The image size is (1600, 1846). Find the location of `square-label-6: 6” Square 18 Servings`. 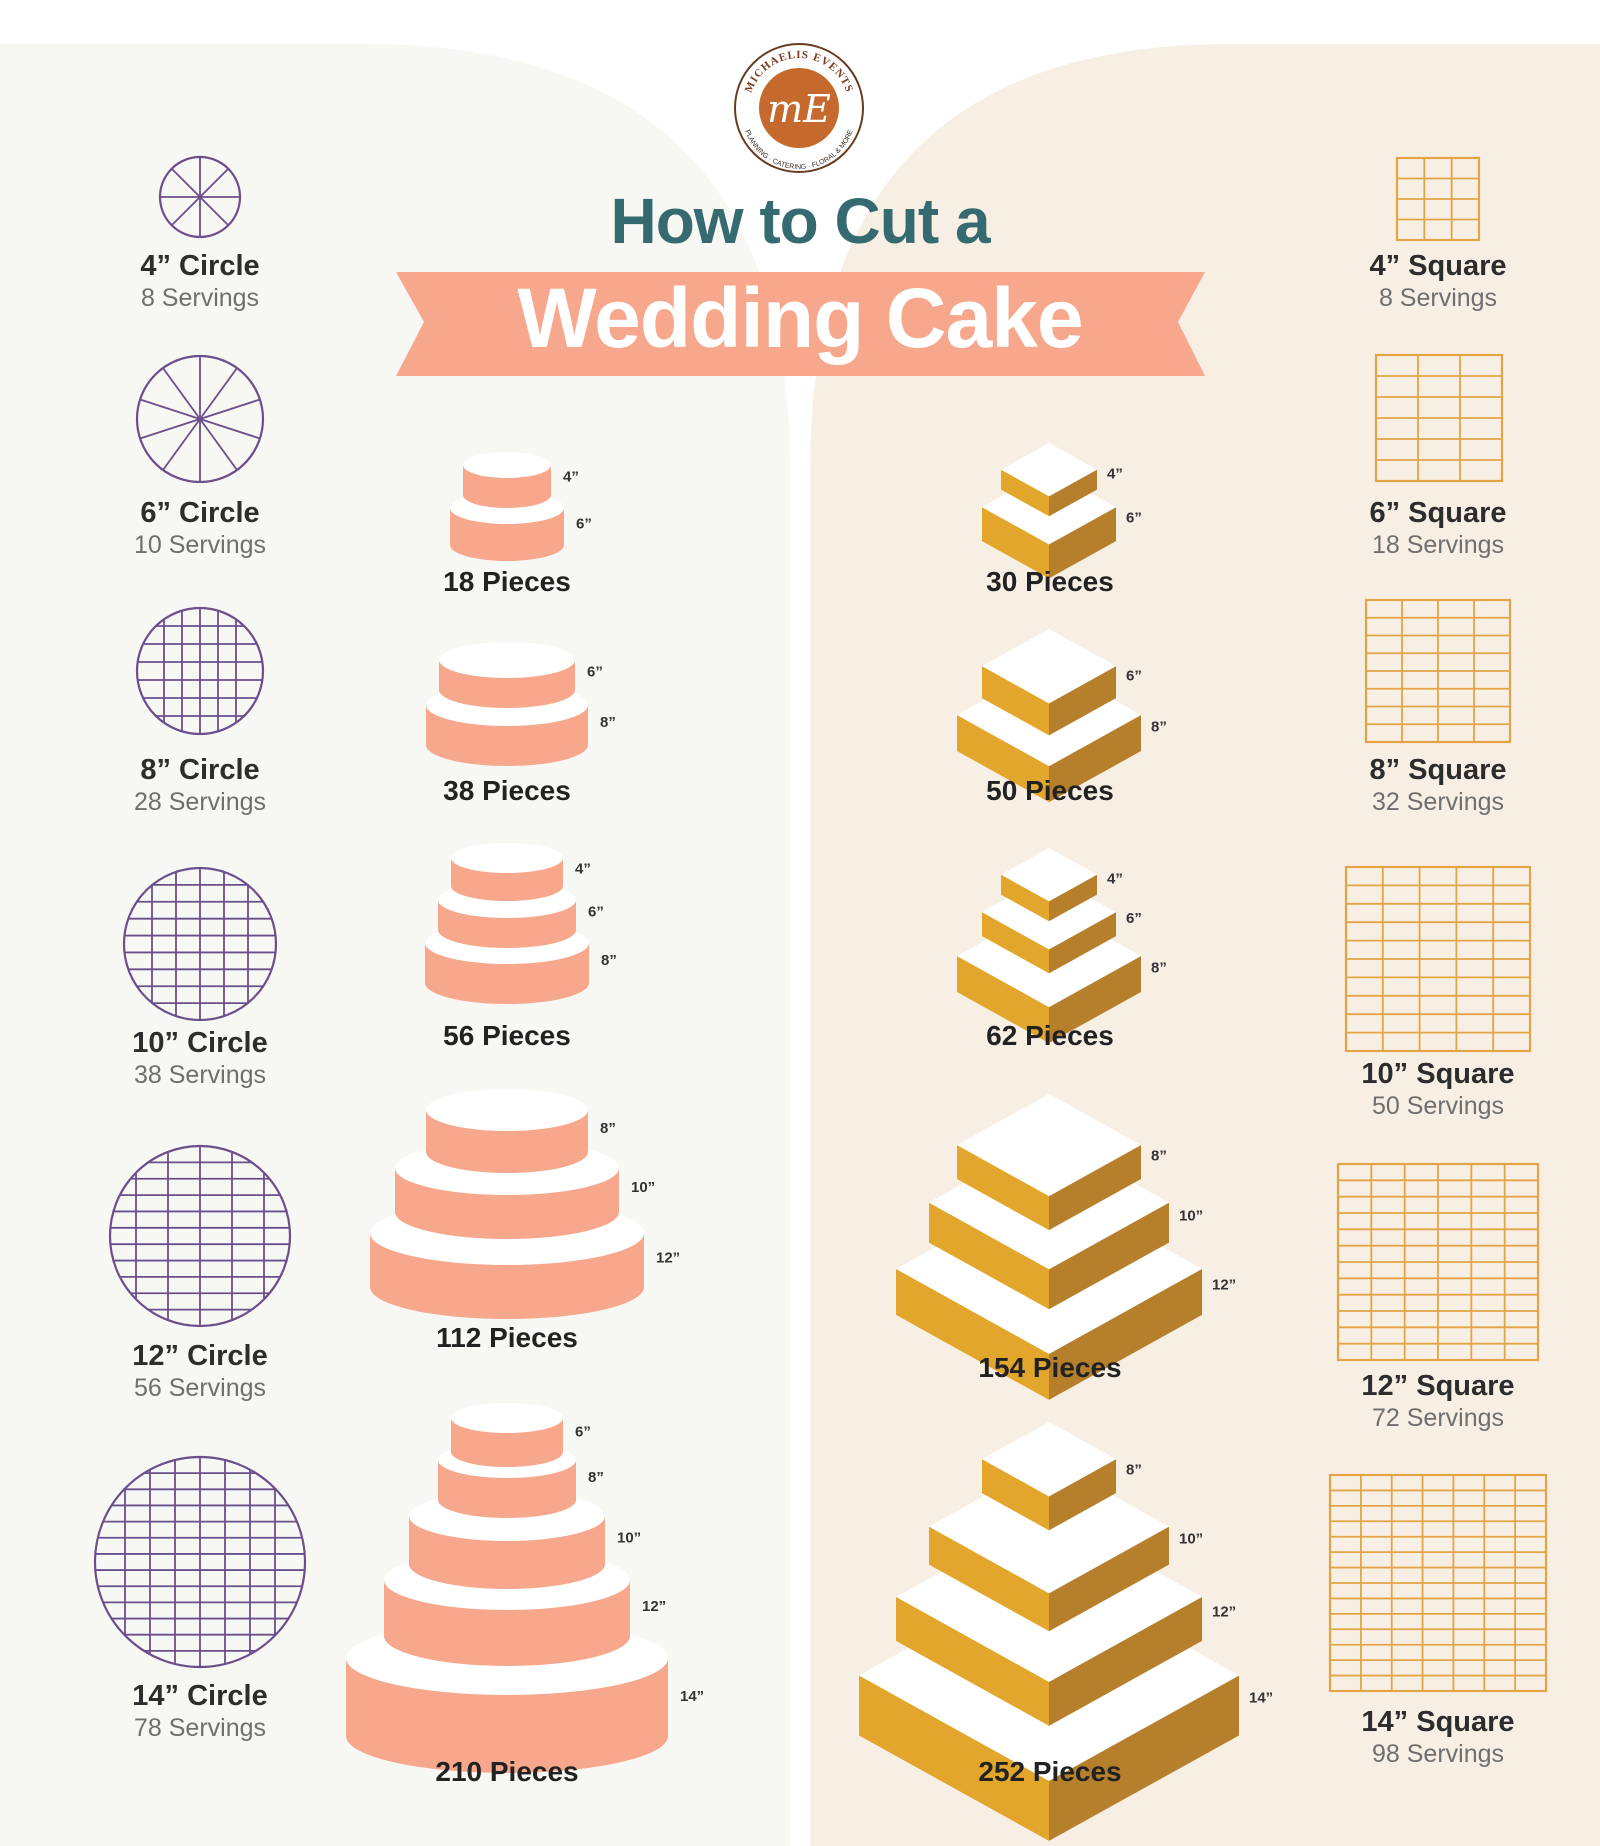

square-label-6: 6” Square 18 Servings is located at coordinates (1438, 528).